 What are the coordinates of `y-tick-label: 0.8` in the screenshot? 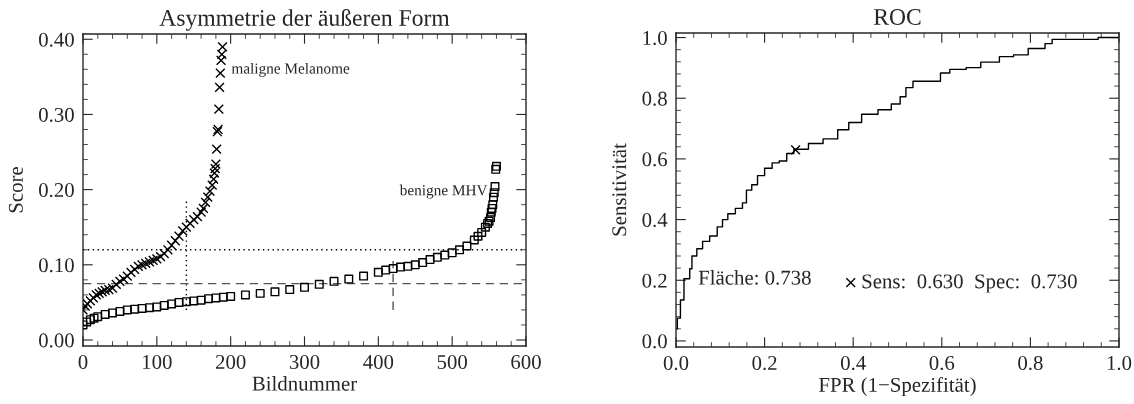 It's located at (654, 98).